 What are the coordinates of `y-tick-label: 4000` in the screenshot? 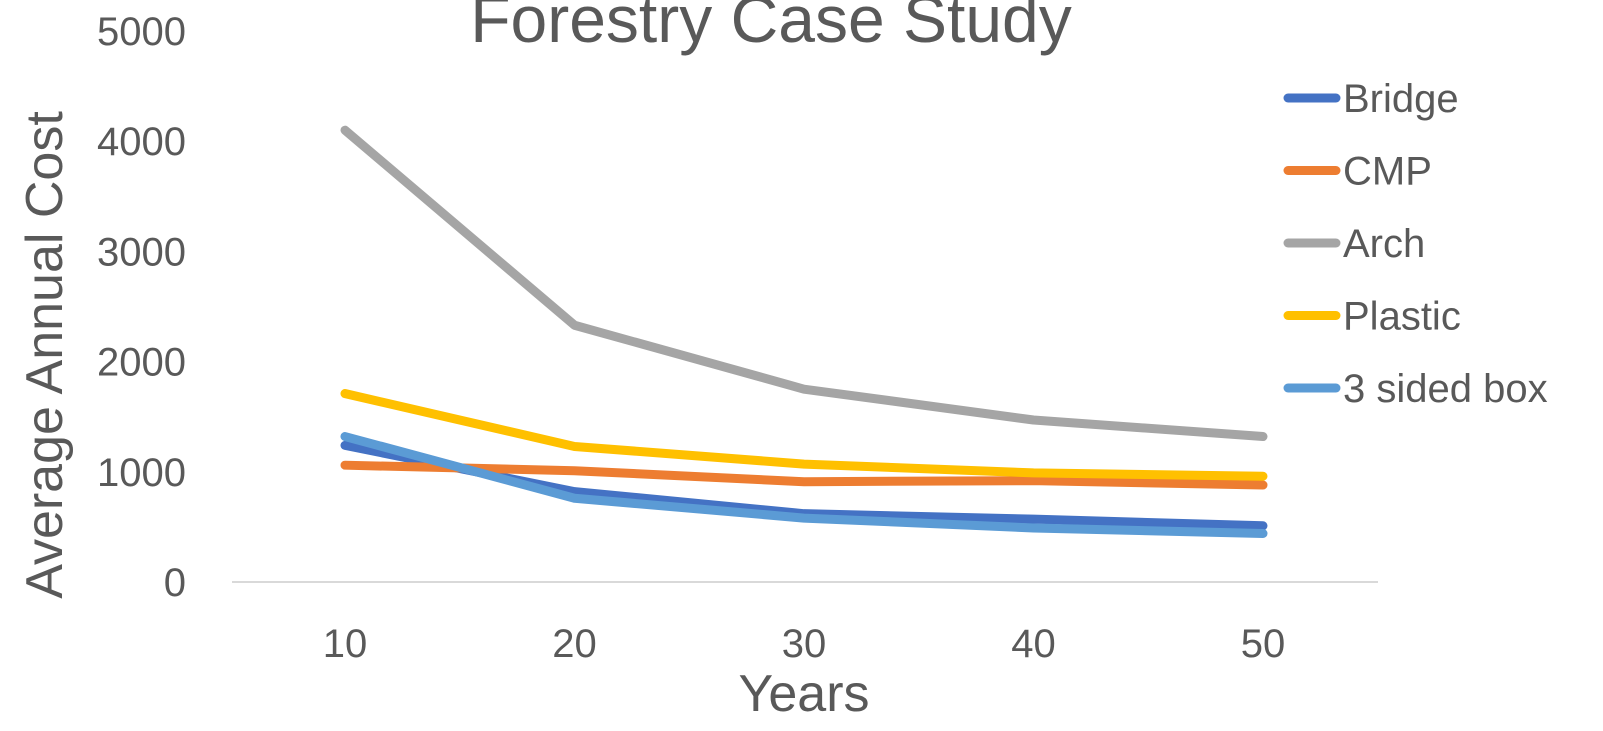 It's located at (141, 142).